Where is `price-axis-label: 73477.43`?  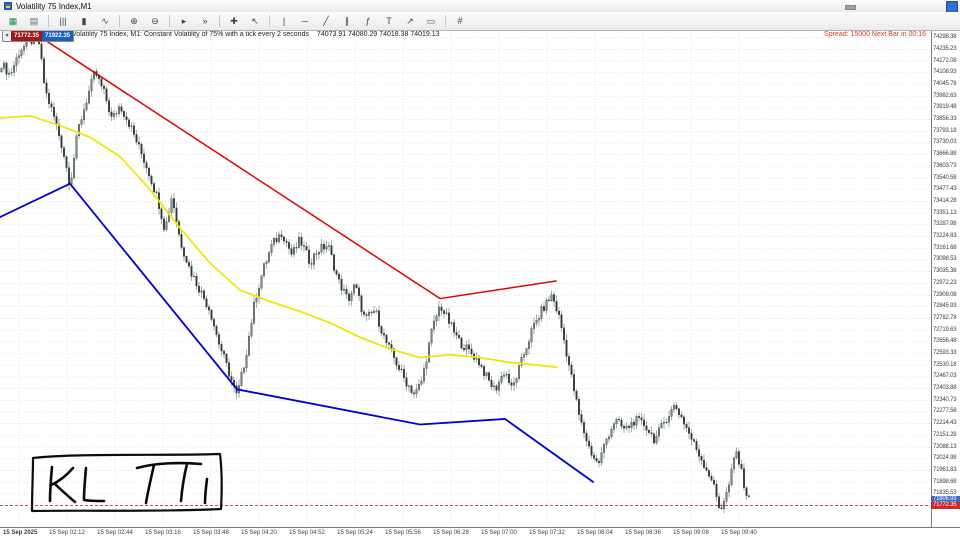
price-axis-label: 73477.43 is located at coordinates (945, 189).